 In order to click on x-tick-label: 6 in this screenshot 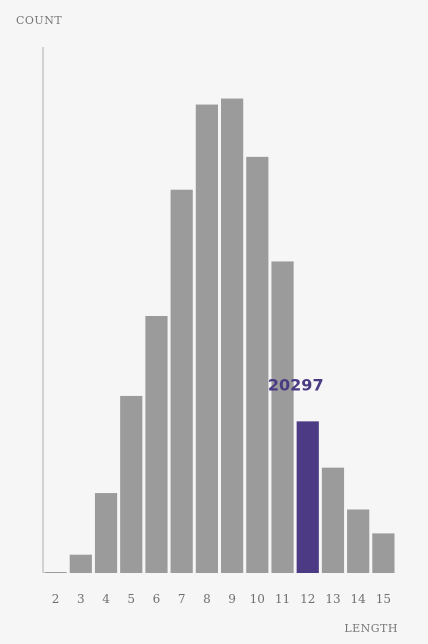, I will do `click(157, 599)`.